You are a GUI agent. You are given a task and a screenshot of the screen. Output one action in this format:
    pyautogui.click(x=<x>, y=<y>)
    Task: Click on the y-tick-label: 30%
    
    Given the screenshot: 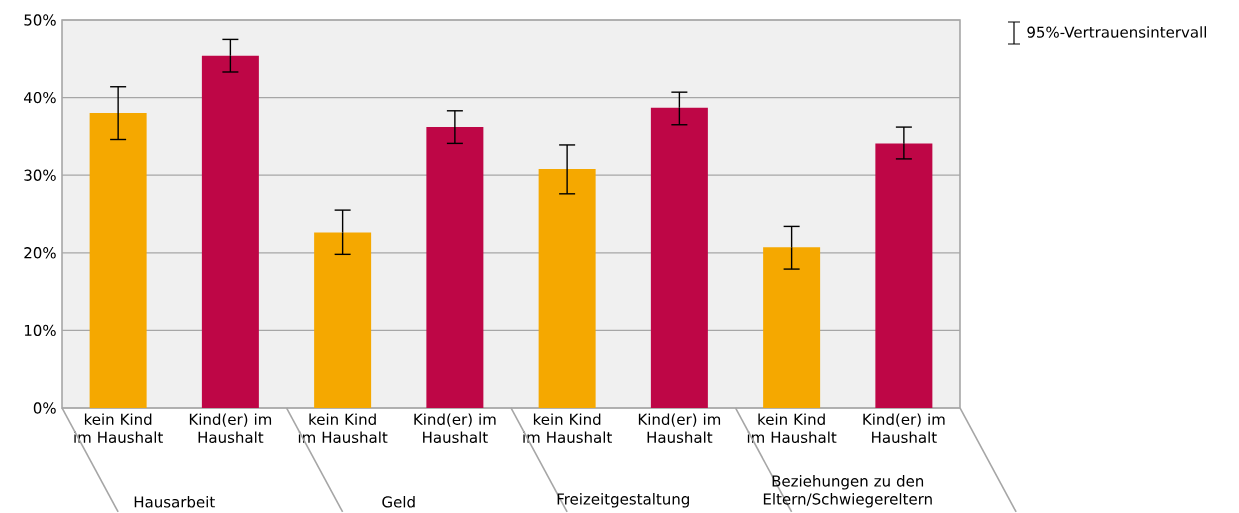 What is the action you would take?
    pyautogui.click(x=40, y=175)
    